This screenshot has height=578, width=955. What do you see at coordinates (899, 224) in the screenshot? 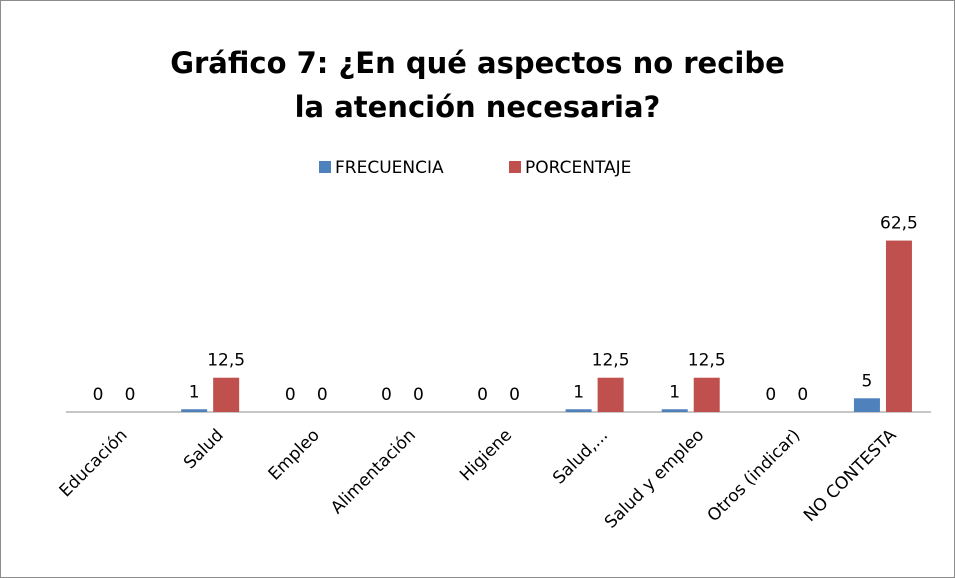
I see `data-label: 62,5` at bounding box center [899, 224].